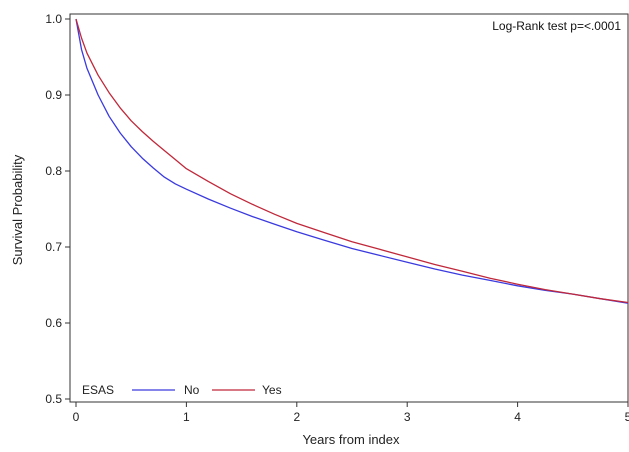  What do you see at coordinates (186, 417) in the screenshot?
I see `x-tick-label: 1` at bounding box center [186, 417].